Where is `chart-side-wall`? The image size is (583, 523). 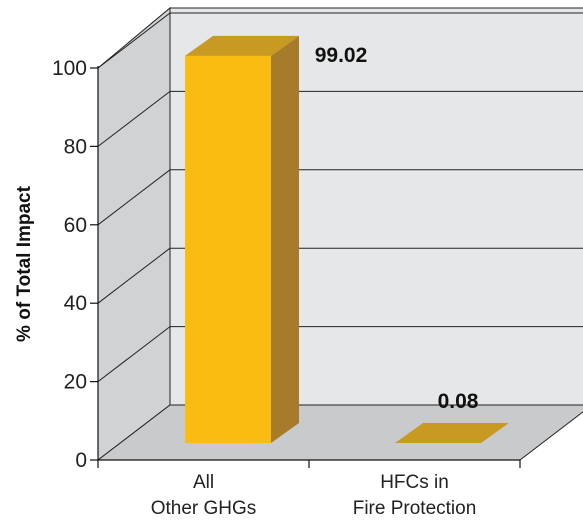
chart-side-wall is located at coordinates (134, 234).